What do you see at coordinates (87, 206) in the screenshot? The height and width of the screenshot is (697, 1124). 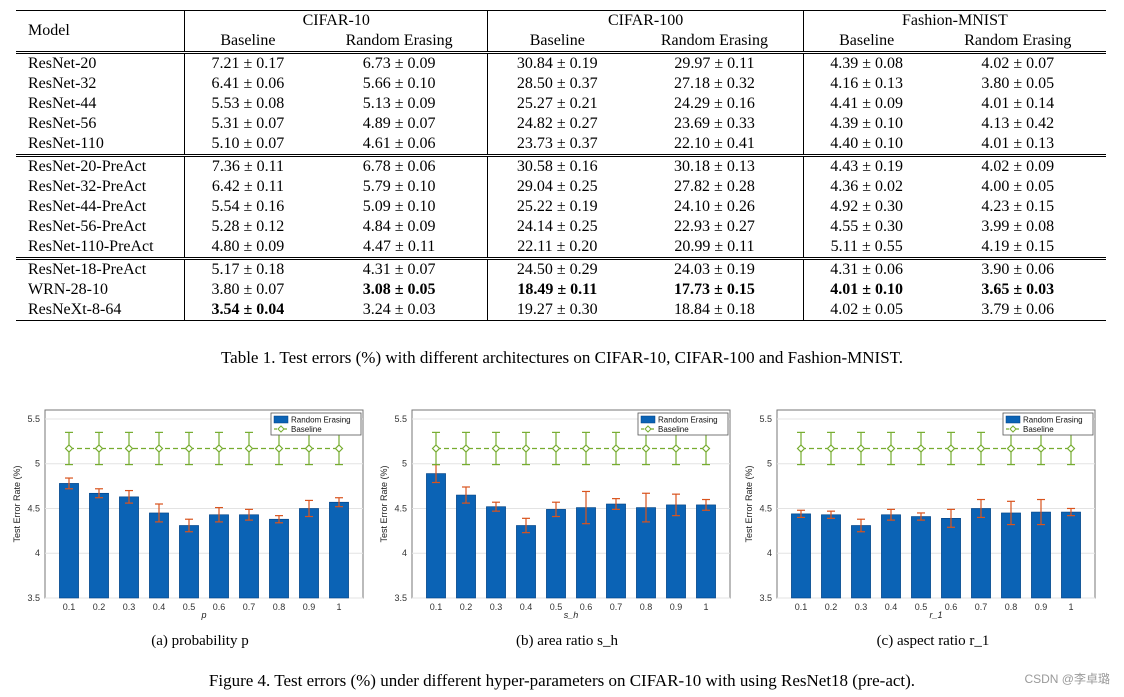 I see `model-name-cell: ResNet-44-PreAct` at bounding box center [87, 206].